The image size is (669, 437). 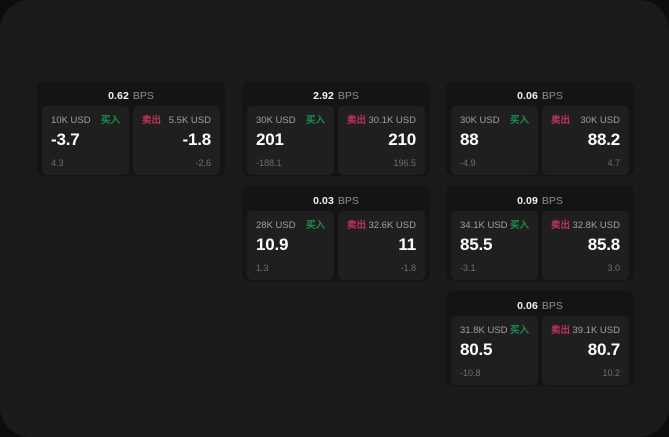 What do you see at coordinates (392, 225) in the screenshot?
I see `ask-size-label: 32.6K USD` at bounding box center [392, 225].